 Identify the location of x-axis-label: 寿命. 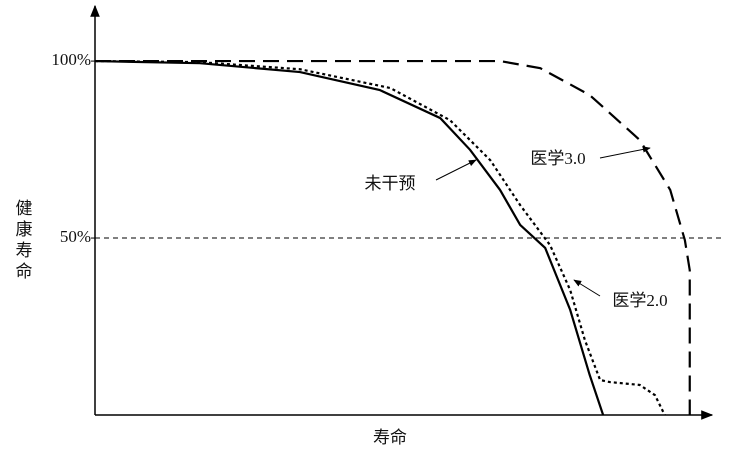
(390, 437).